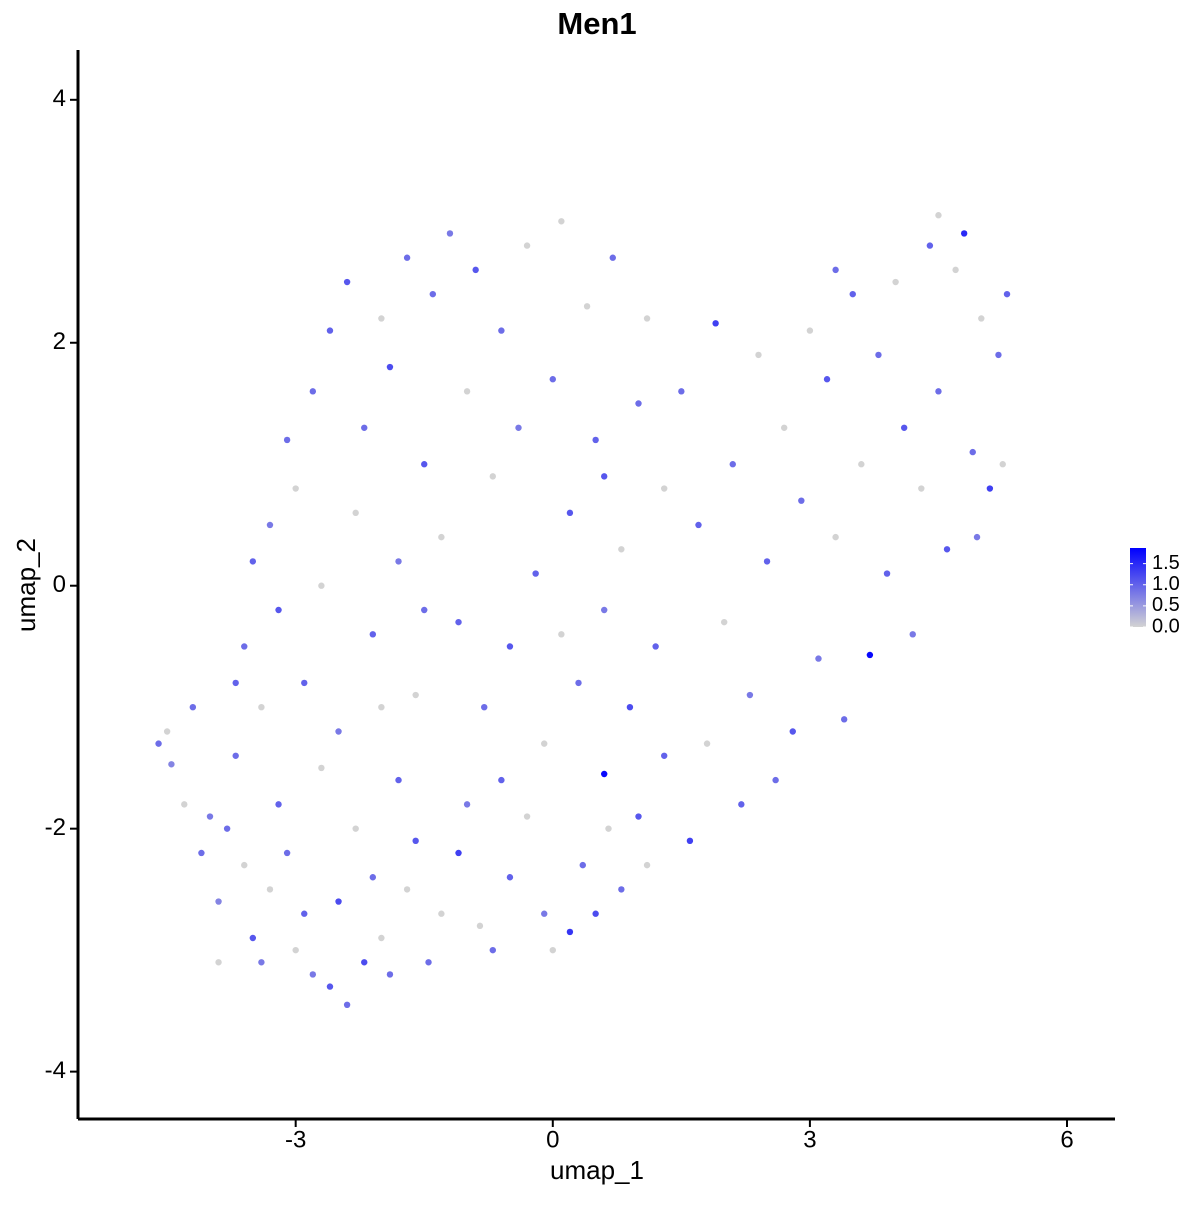 The height and width of the screenshot is (1205, 1200). I want to click on legend-tick-label: 1.0, so click(1166, 584).